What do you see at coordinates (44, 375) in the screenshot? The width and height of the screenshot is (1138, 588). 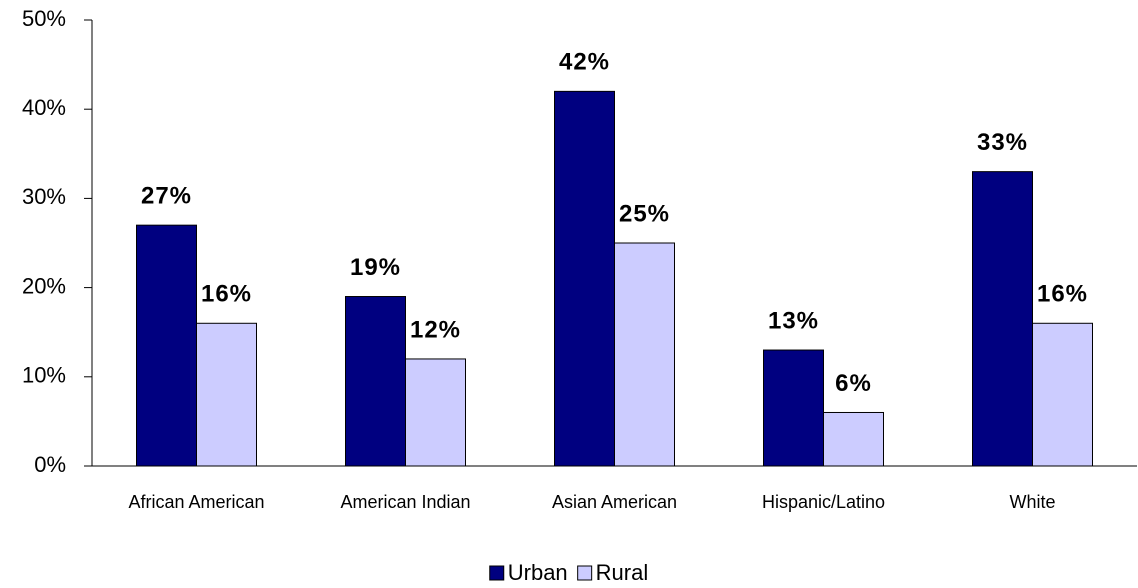 I see `y-tick-label: 10%` at bounding box center [44, 375].